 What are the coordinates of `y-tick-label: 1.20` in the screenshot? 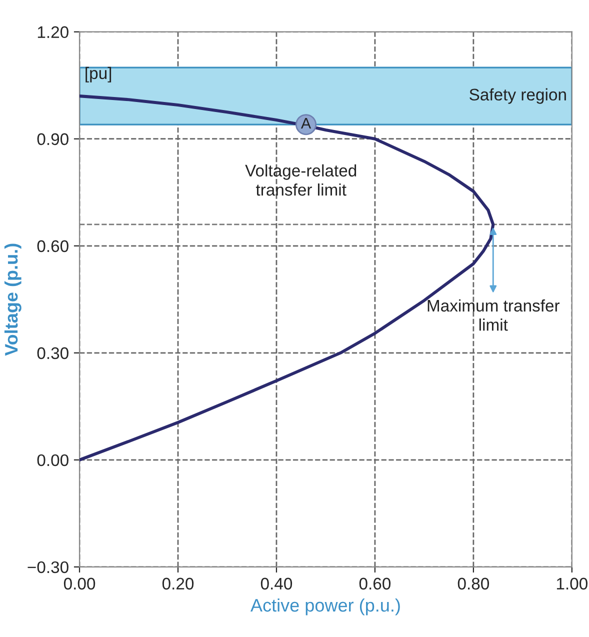 It's located at (53, 32).